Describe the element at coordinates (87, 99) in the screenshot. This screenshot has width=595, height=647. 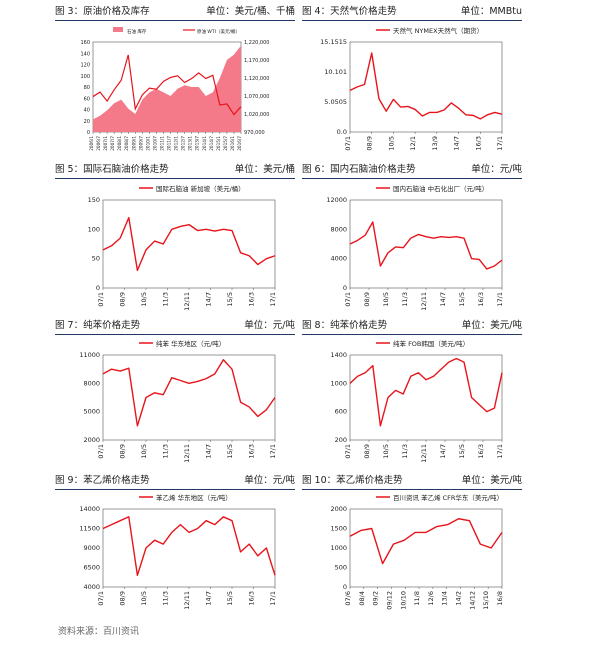
I see `y-tick-label: 60` at that location.